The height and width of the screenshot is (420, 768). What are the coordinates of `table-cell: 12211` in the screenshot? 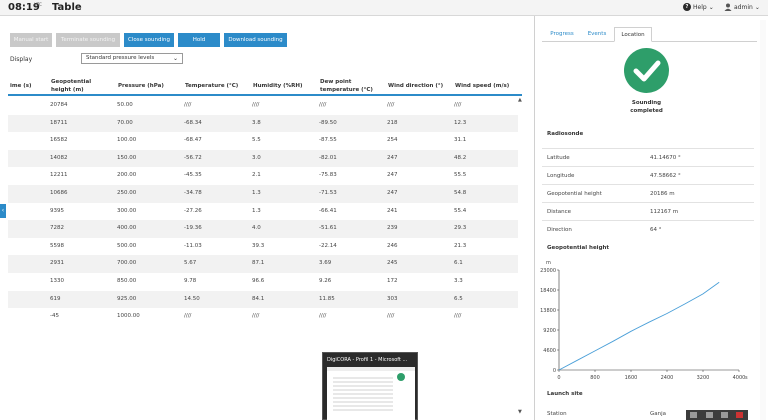 It's located at (59, 175).